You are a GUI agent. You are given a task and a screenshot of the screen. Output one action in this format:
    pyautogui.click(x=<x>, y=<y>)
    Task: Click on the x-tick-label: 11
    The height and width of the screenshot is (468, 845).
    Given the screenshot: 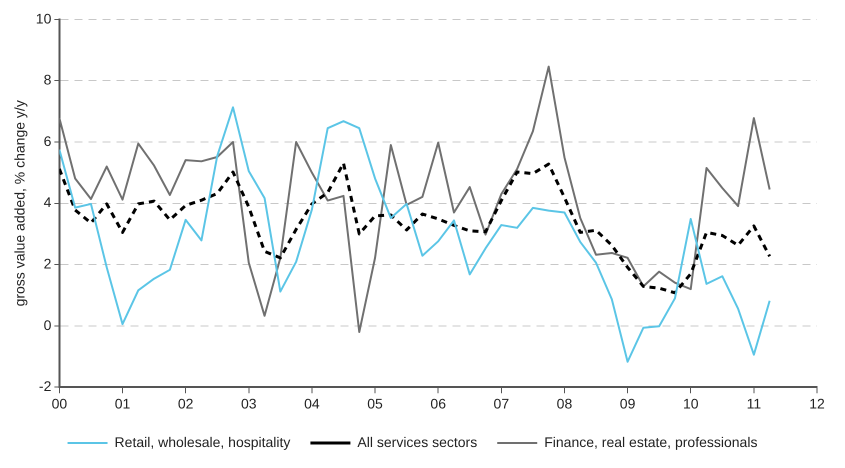 What is the action you would take?
    pyautogui.click(x=754, y=403)
    